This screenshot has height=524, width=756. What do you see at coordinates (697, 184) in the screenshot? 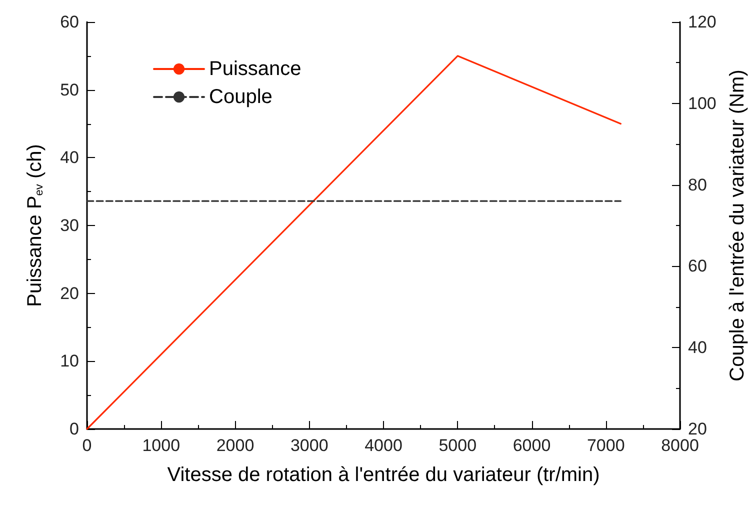
I see `y2-tick-label: 80` at bounding box center [697, 184].